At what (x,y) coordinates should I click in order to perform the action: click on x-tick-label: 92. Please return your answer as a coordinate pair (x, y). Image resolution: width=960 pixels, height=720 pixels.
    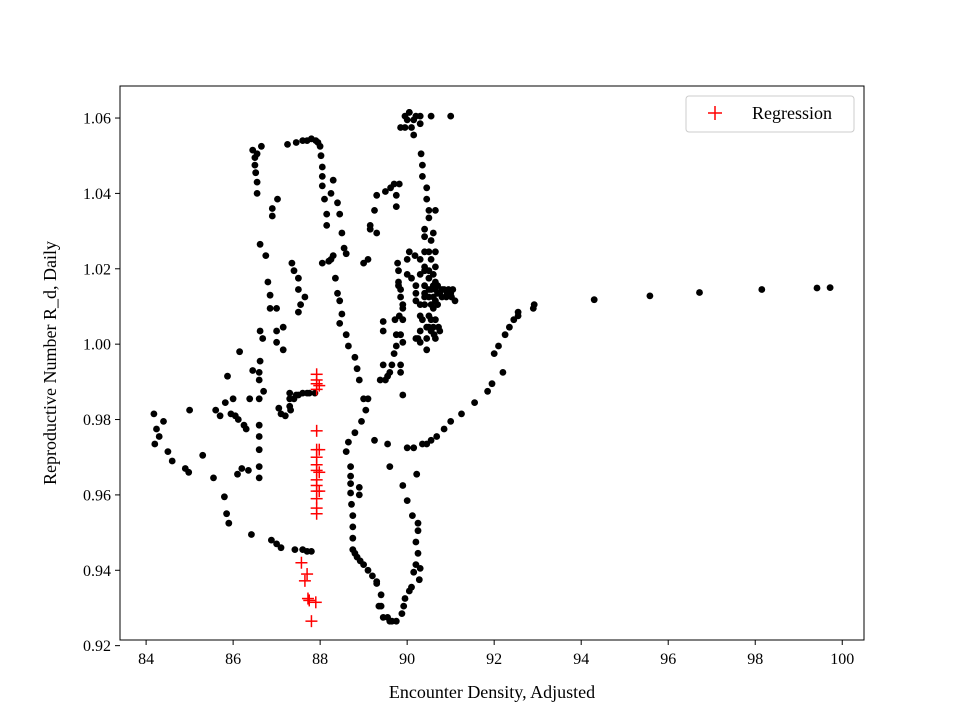
    Looking at the image, I should click on (494, 659).